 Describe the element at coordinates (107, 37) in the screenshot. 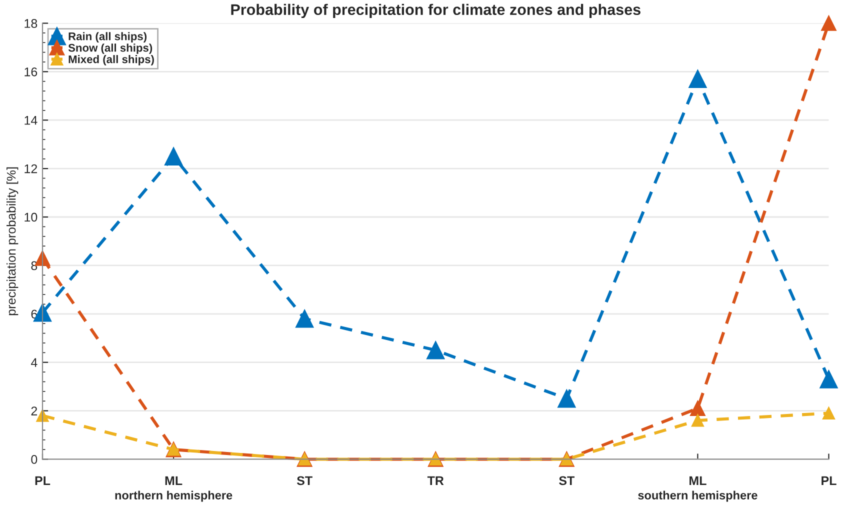

I see `legend-label: Rain (all ships)` at that location.